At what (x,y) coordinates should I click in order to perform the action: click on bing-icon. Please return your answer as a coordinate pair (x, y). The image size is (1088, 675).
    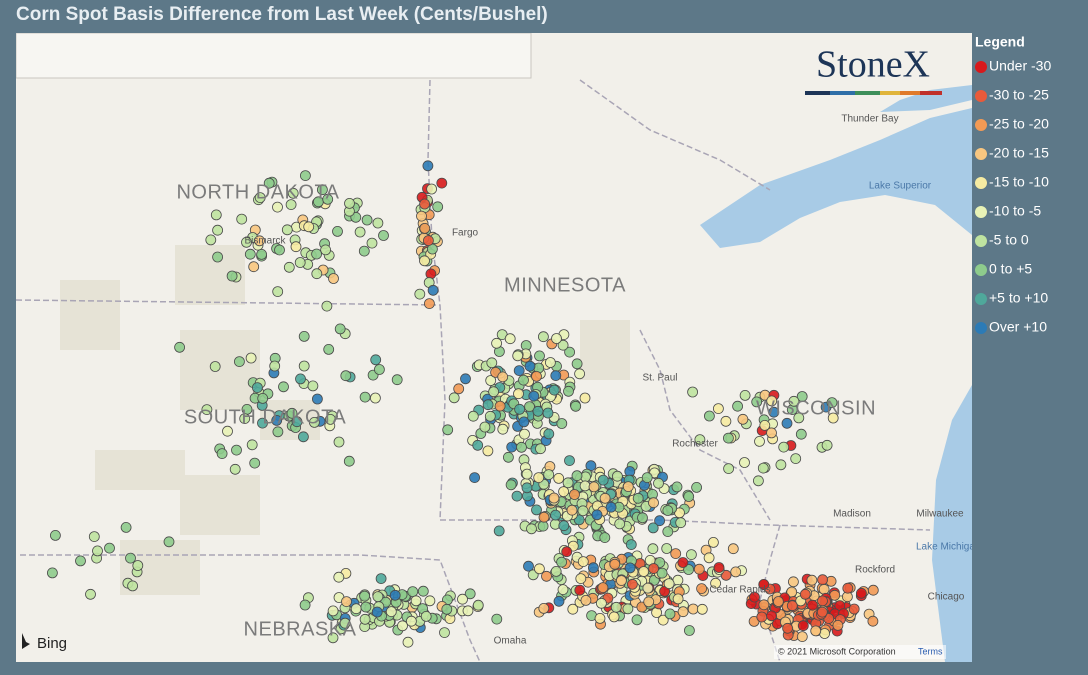
    Looking at the image, I should click on (26, 641).